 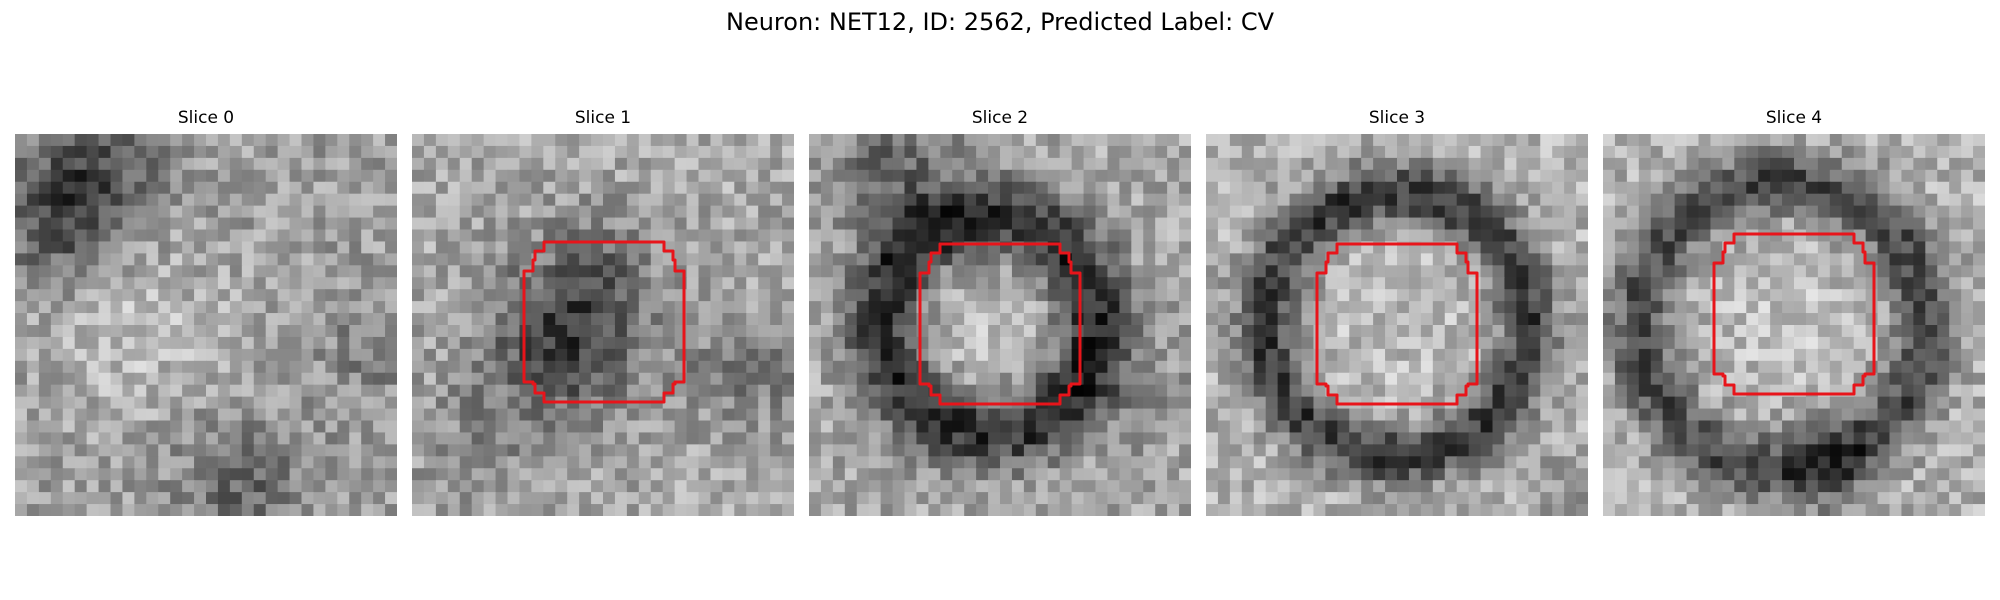 What do you see at coordinates (603, 118) in the screenshot?
I see `panel-title: Slice 1` at bounding box center [603, 118].